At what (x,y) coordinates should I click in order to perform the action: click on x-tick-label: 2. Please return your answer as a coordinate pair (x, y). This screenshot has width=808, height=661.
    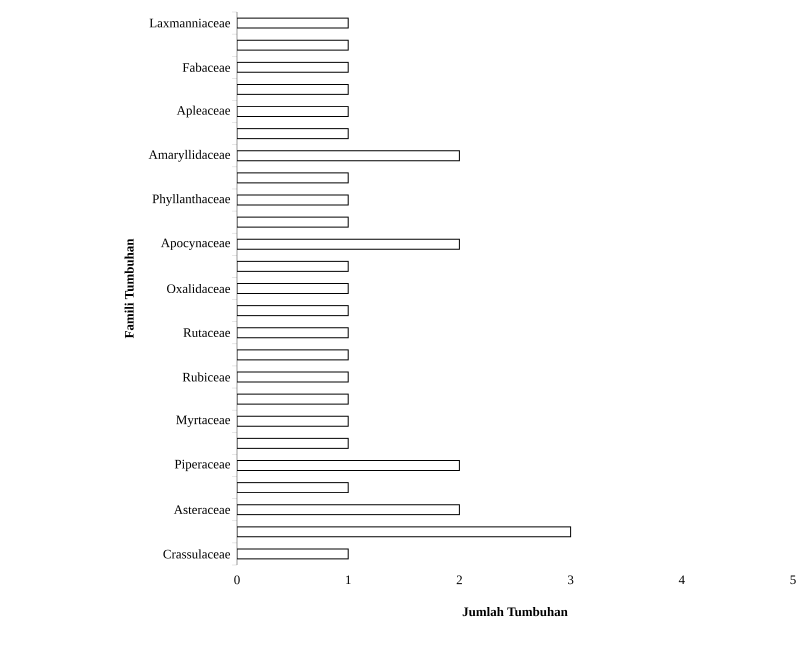
    Looking at the image, I should click on (459, 579).